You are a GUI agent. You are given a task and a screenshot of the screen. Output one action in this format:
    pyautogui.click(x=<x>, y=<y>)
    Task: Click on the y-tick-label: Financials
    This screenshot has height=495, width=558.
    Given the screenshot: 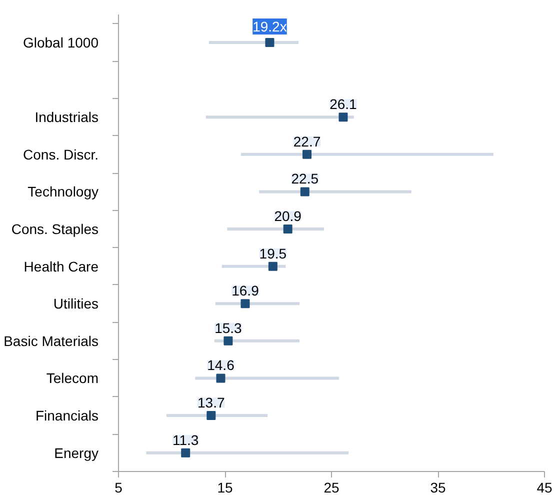 What is the action you would take?
    pyautogui.click(x=67, y=416)
    